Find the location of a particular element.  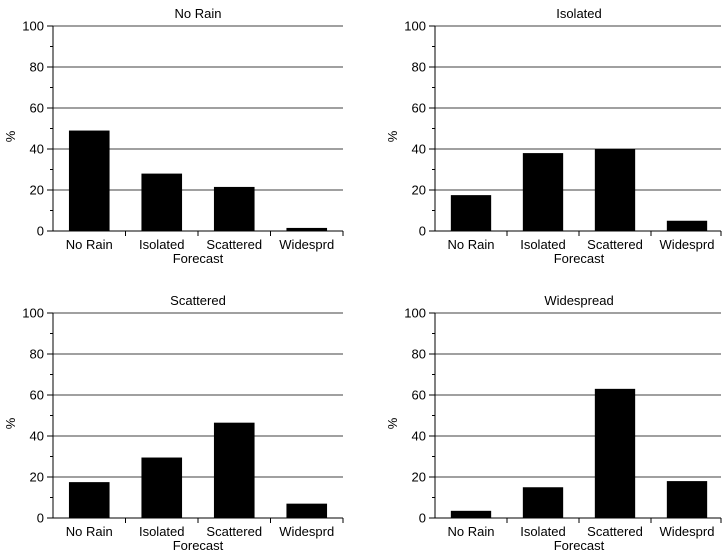

chart-title: Widespread is located at coordinates (578, 300).